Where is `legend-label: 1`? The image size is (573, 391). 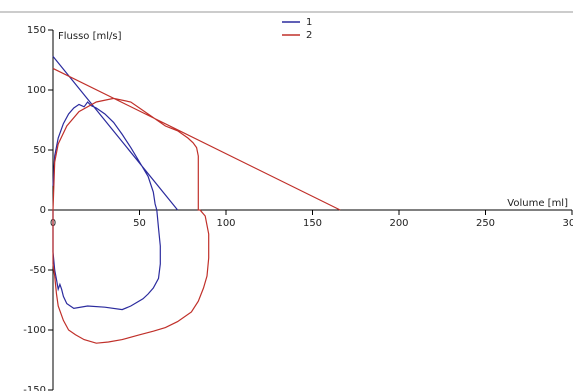 legend-label: 1 is located at coordinates (309, 22).